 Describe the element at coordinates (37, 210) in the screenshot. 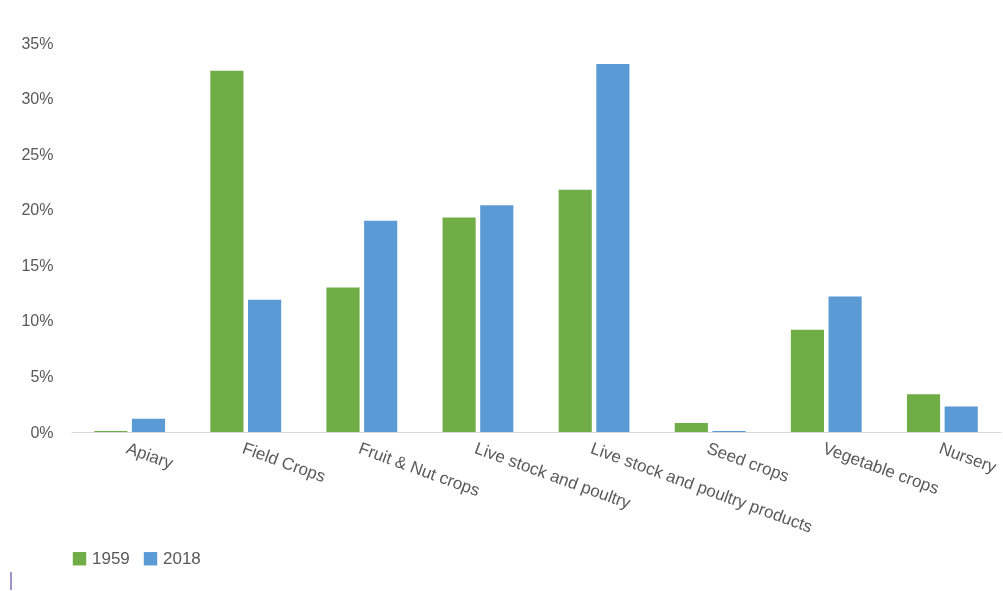

I see `y-tick-label: 20%` at that location.